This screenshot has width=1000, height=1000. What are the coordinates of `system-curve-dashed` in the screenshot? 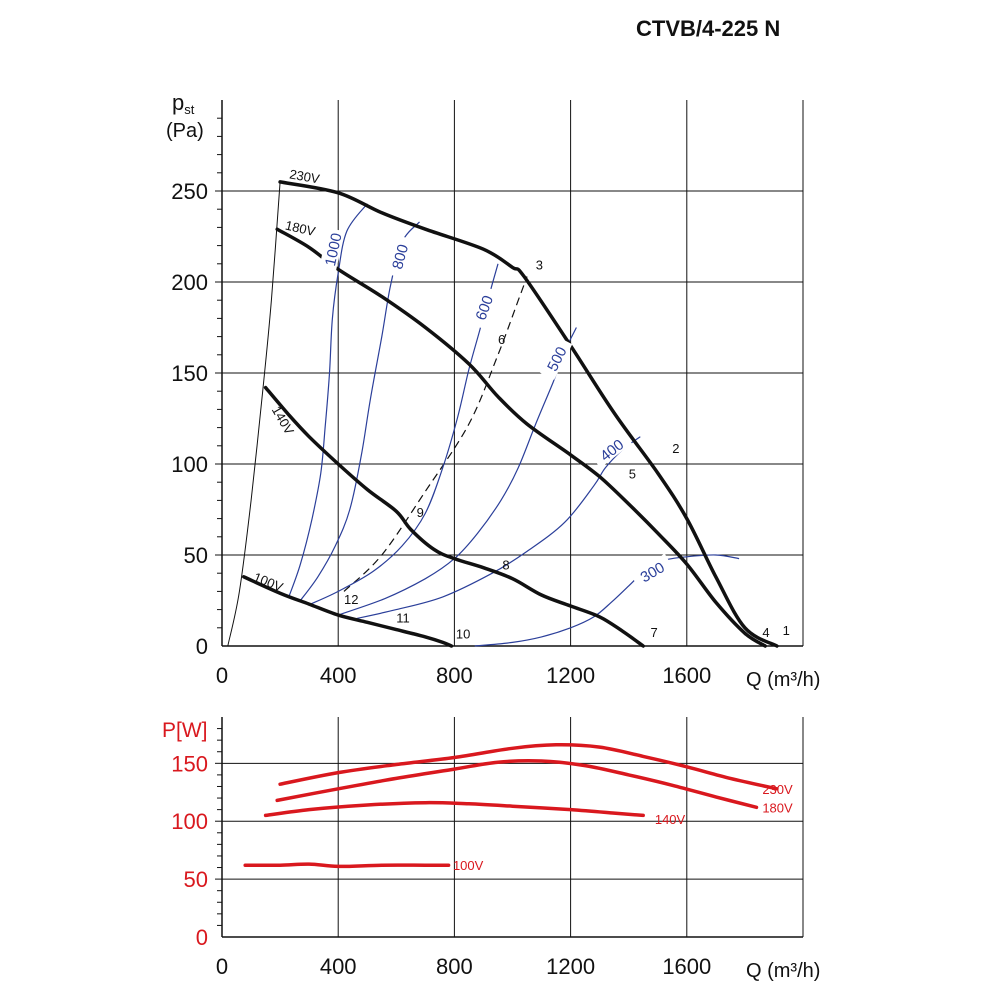 It's located at (435, 434).